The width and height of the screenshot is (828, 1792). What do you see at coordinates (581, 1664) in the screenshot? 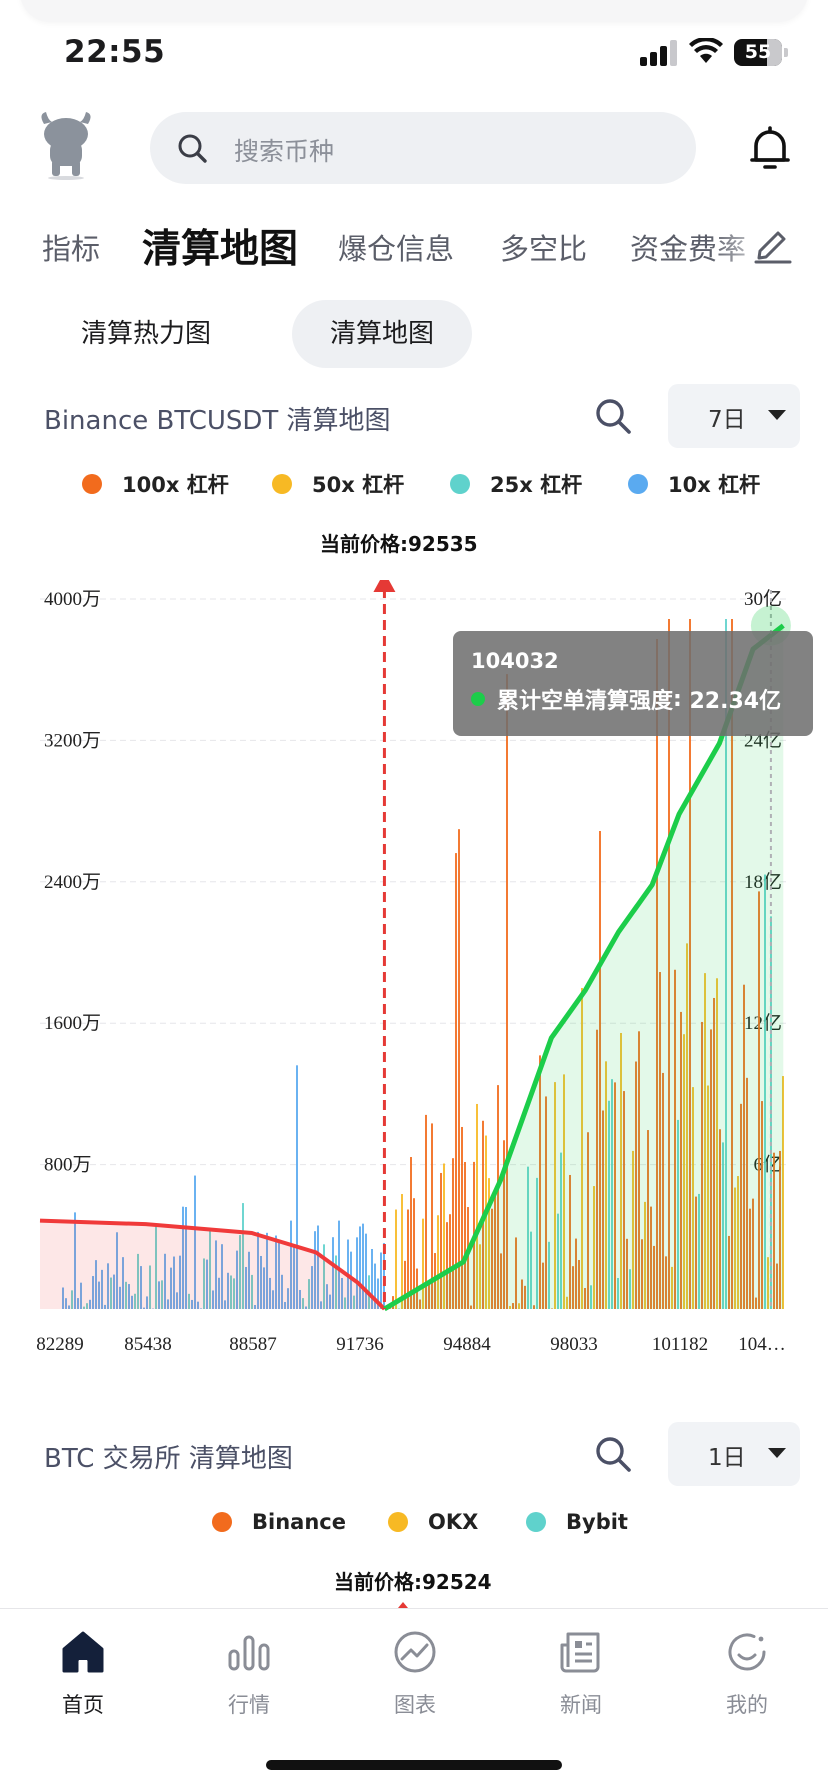
I see `nav-news: 新闻` at bounding box center [581, 1664].